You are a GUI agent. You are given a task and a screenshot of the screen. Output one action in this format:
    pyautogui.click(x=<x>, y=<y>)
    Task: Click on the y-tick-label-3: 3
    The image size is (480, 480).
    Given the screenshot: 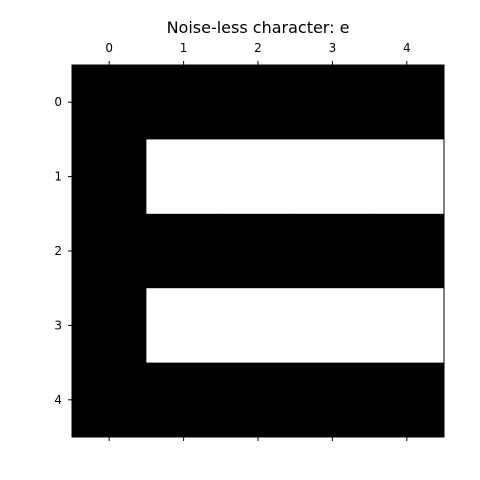 What is the action you would take?
    pyautogui.click(x=58, y=325)
    